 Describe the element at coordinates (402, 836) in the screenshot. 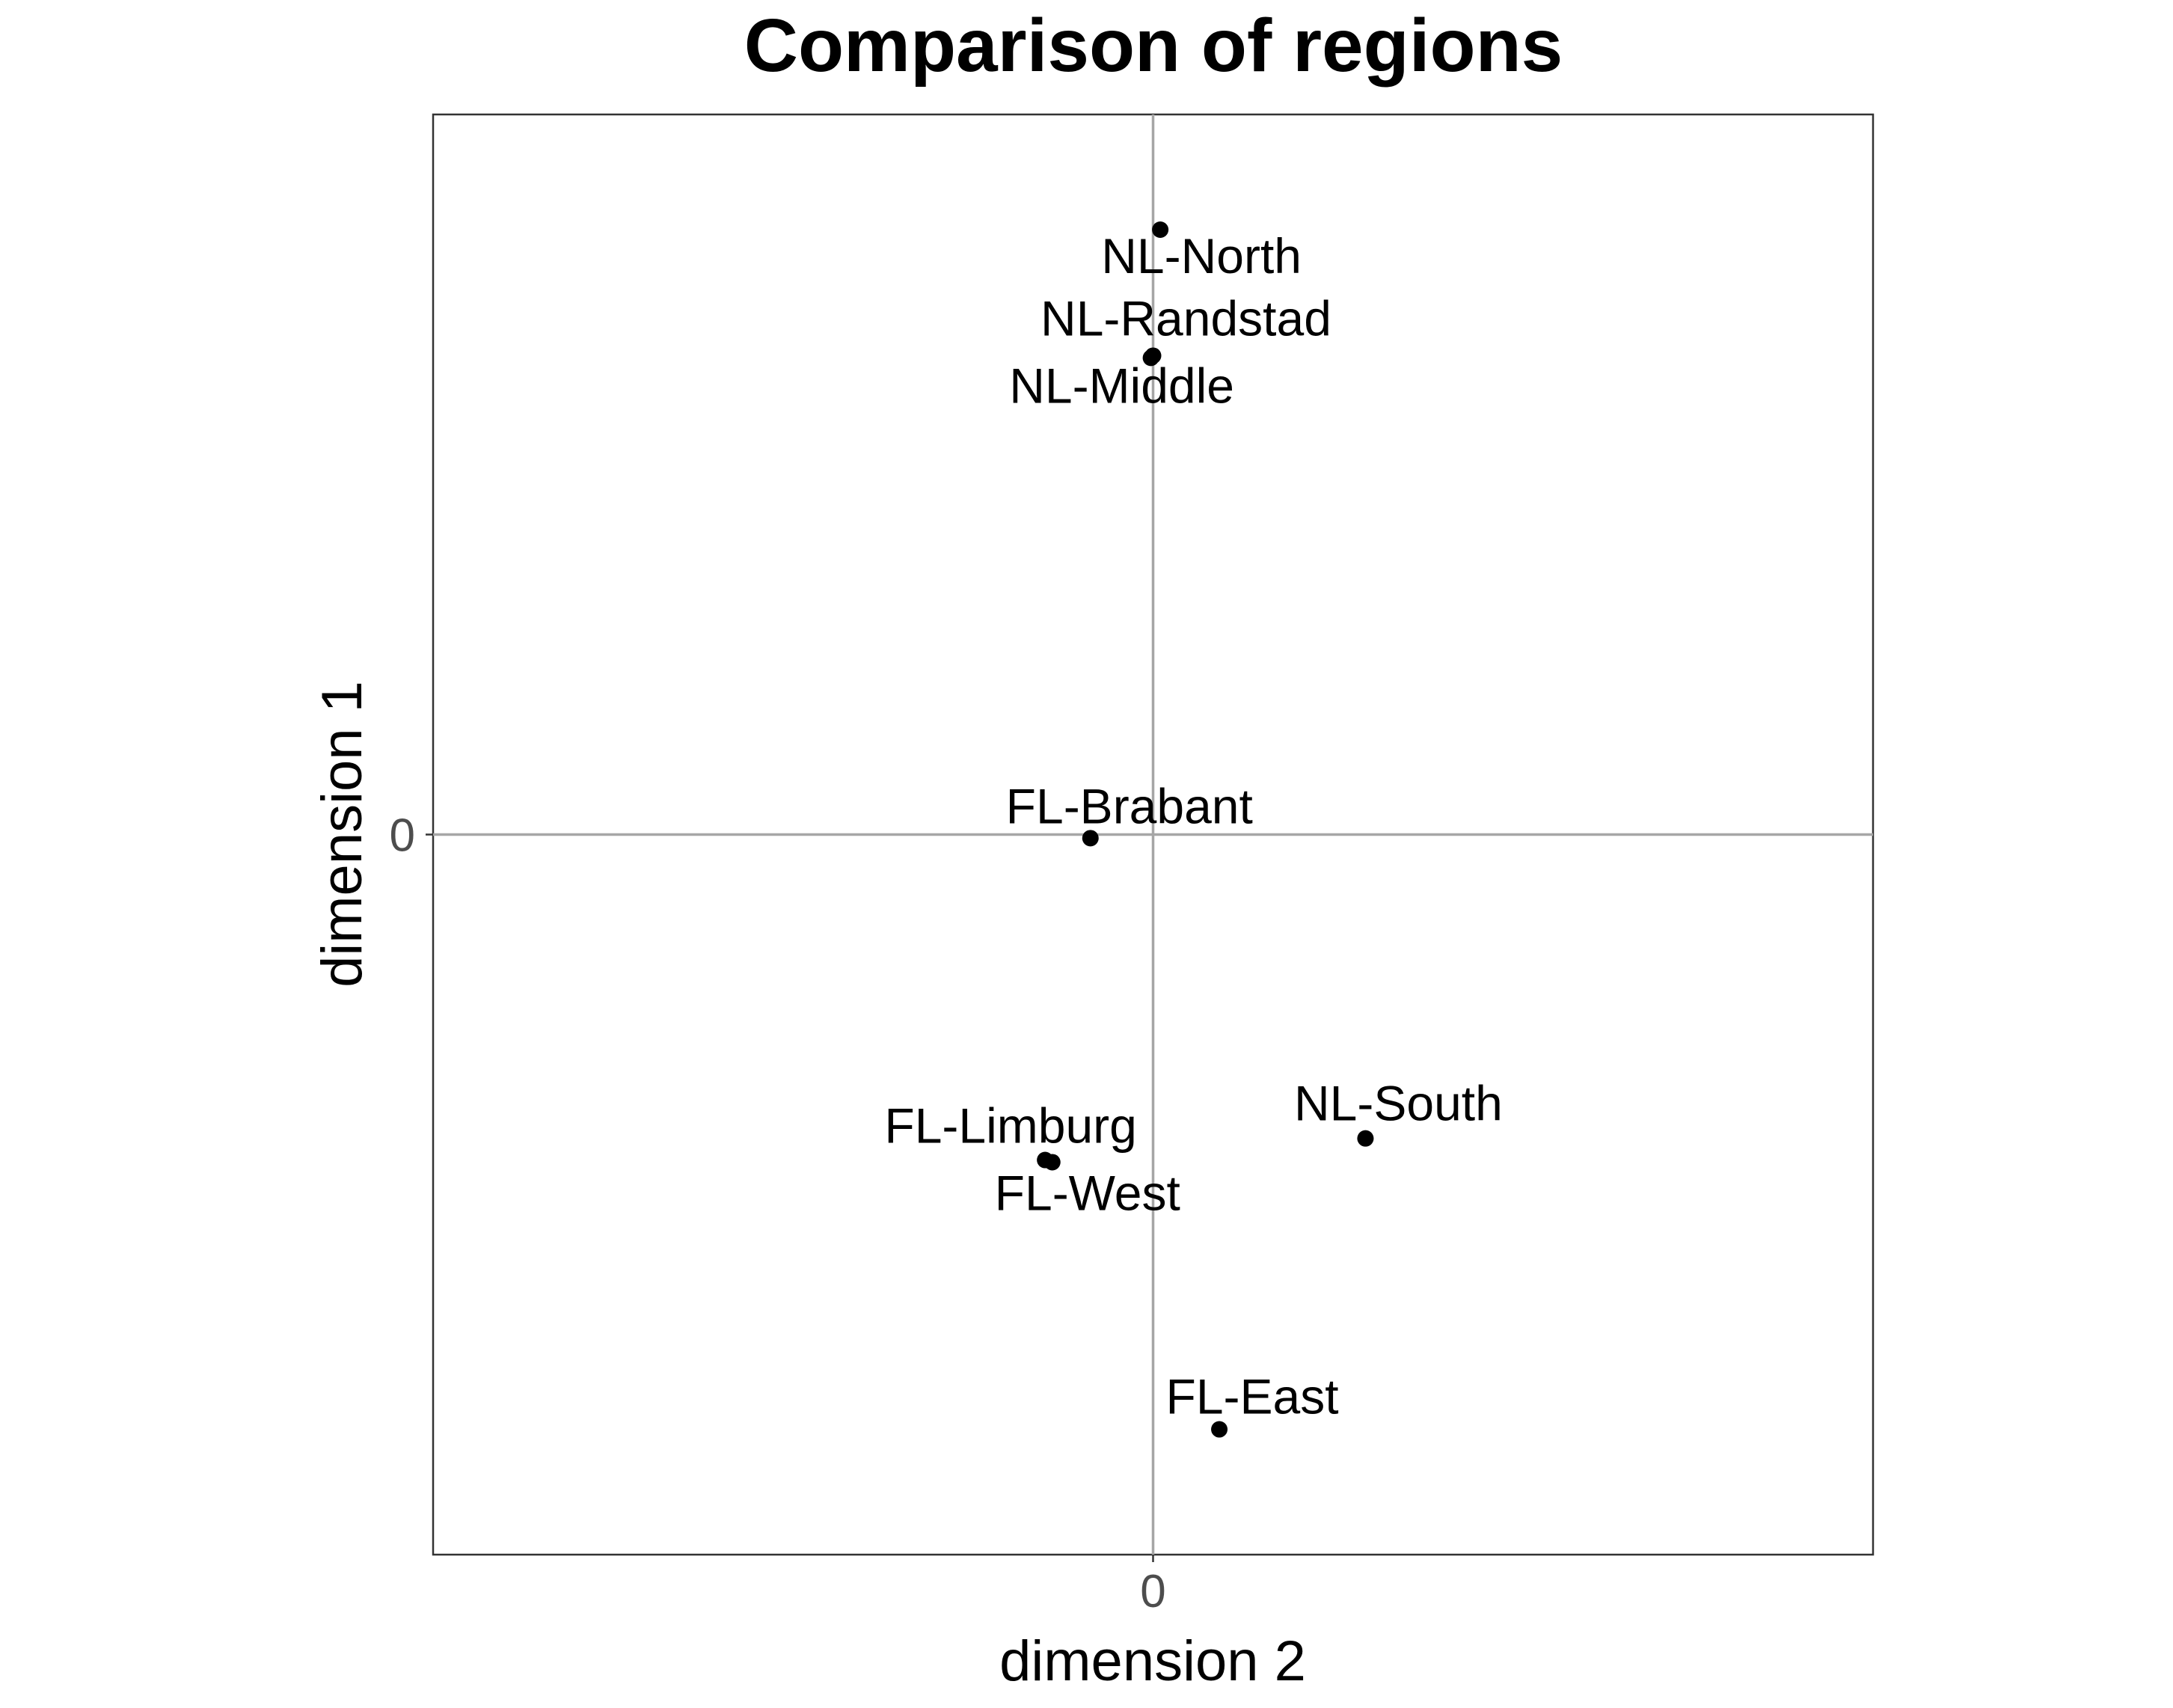

I see `y-tick-label: 0` at that location.